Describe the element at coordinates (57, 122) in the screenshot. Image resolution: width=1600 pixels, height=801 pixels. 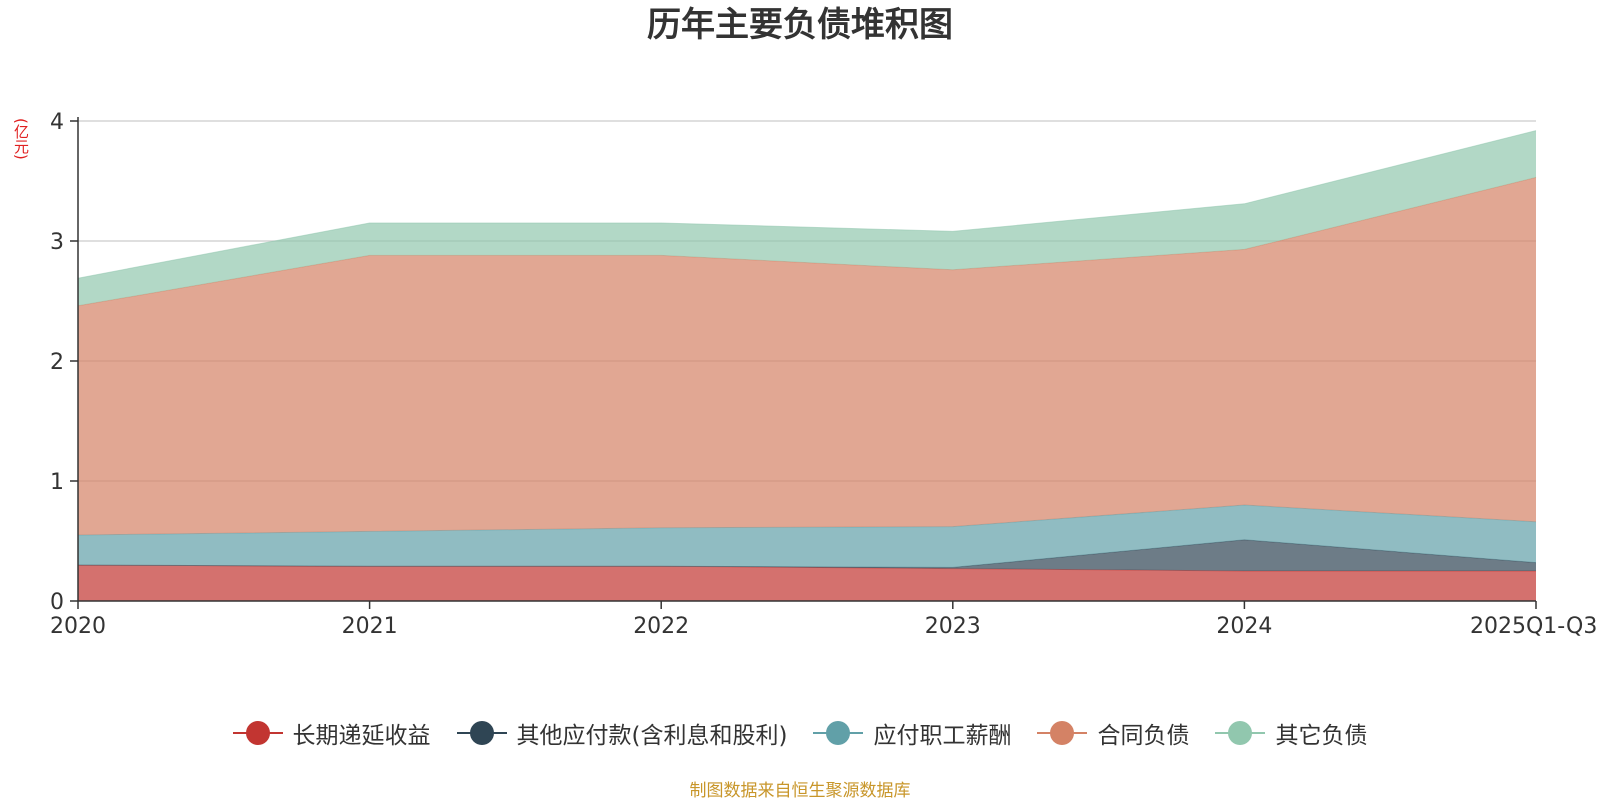
I see `y-tick-label: 4` at that location.